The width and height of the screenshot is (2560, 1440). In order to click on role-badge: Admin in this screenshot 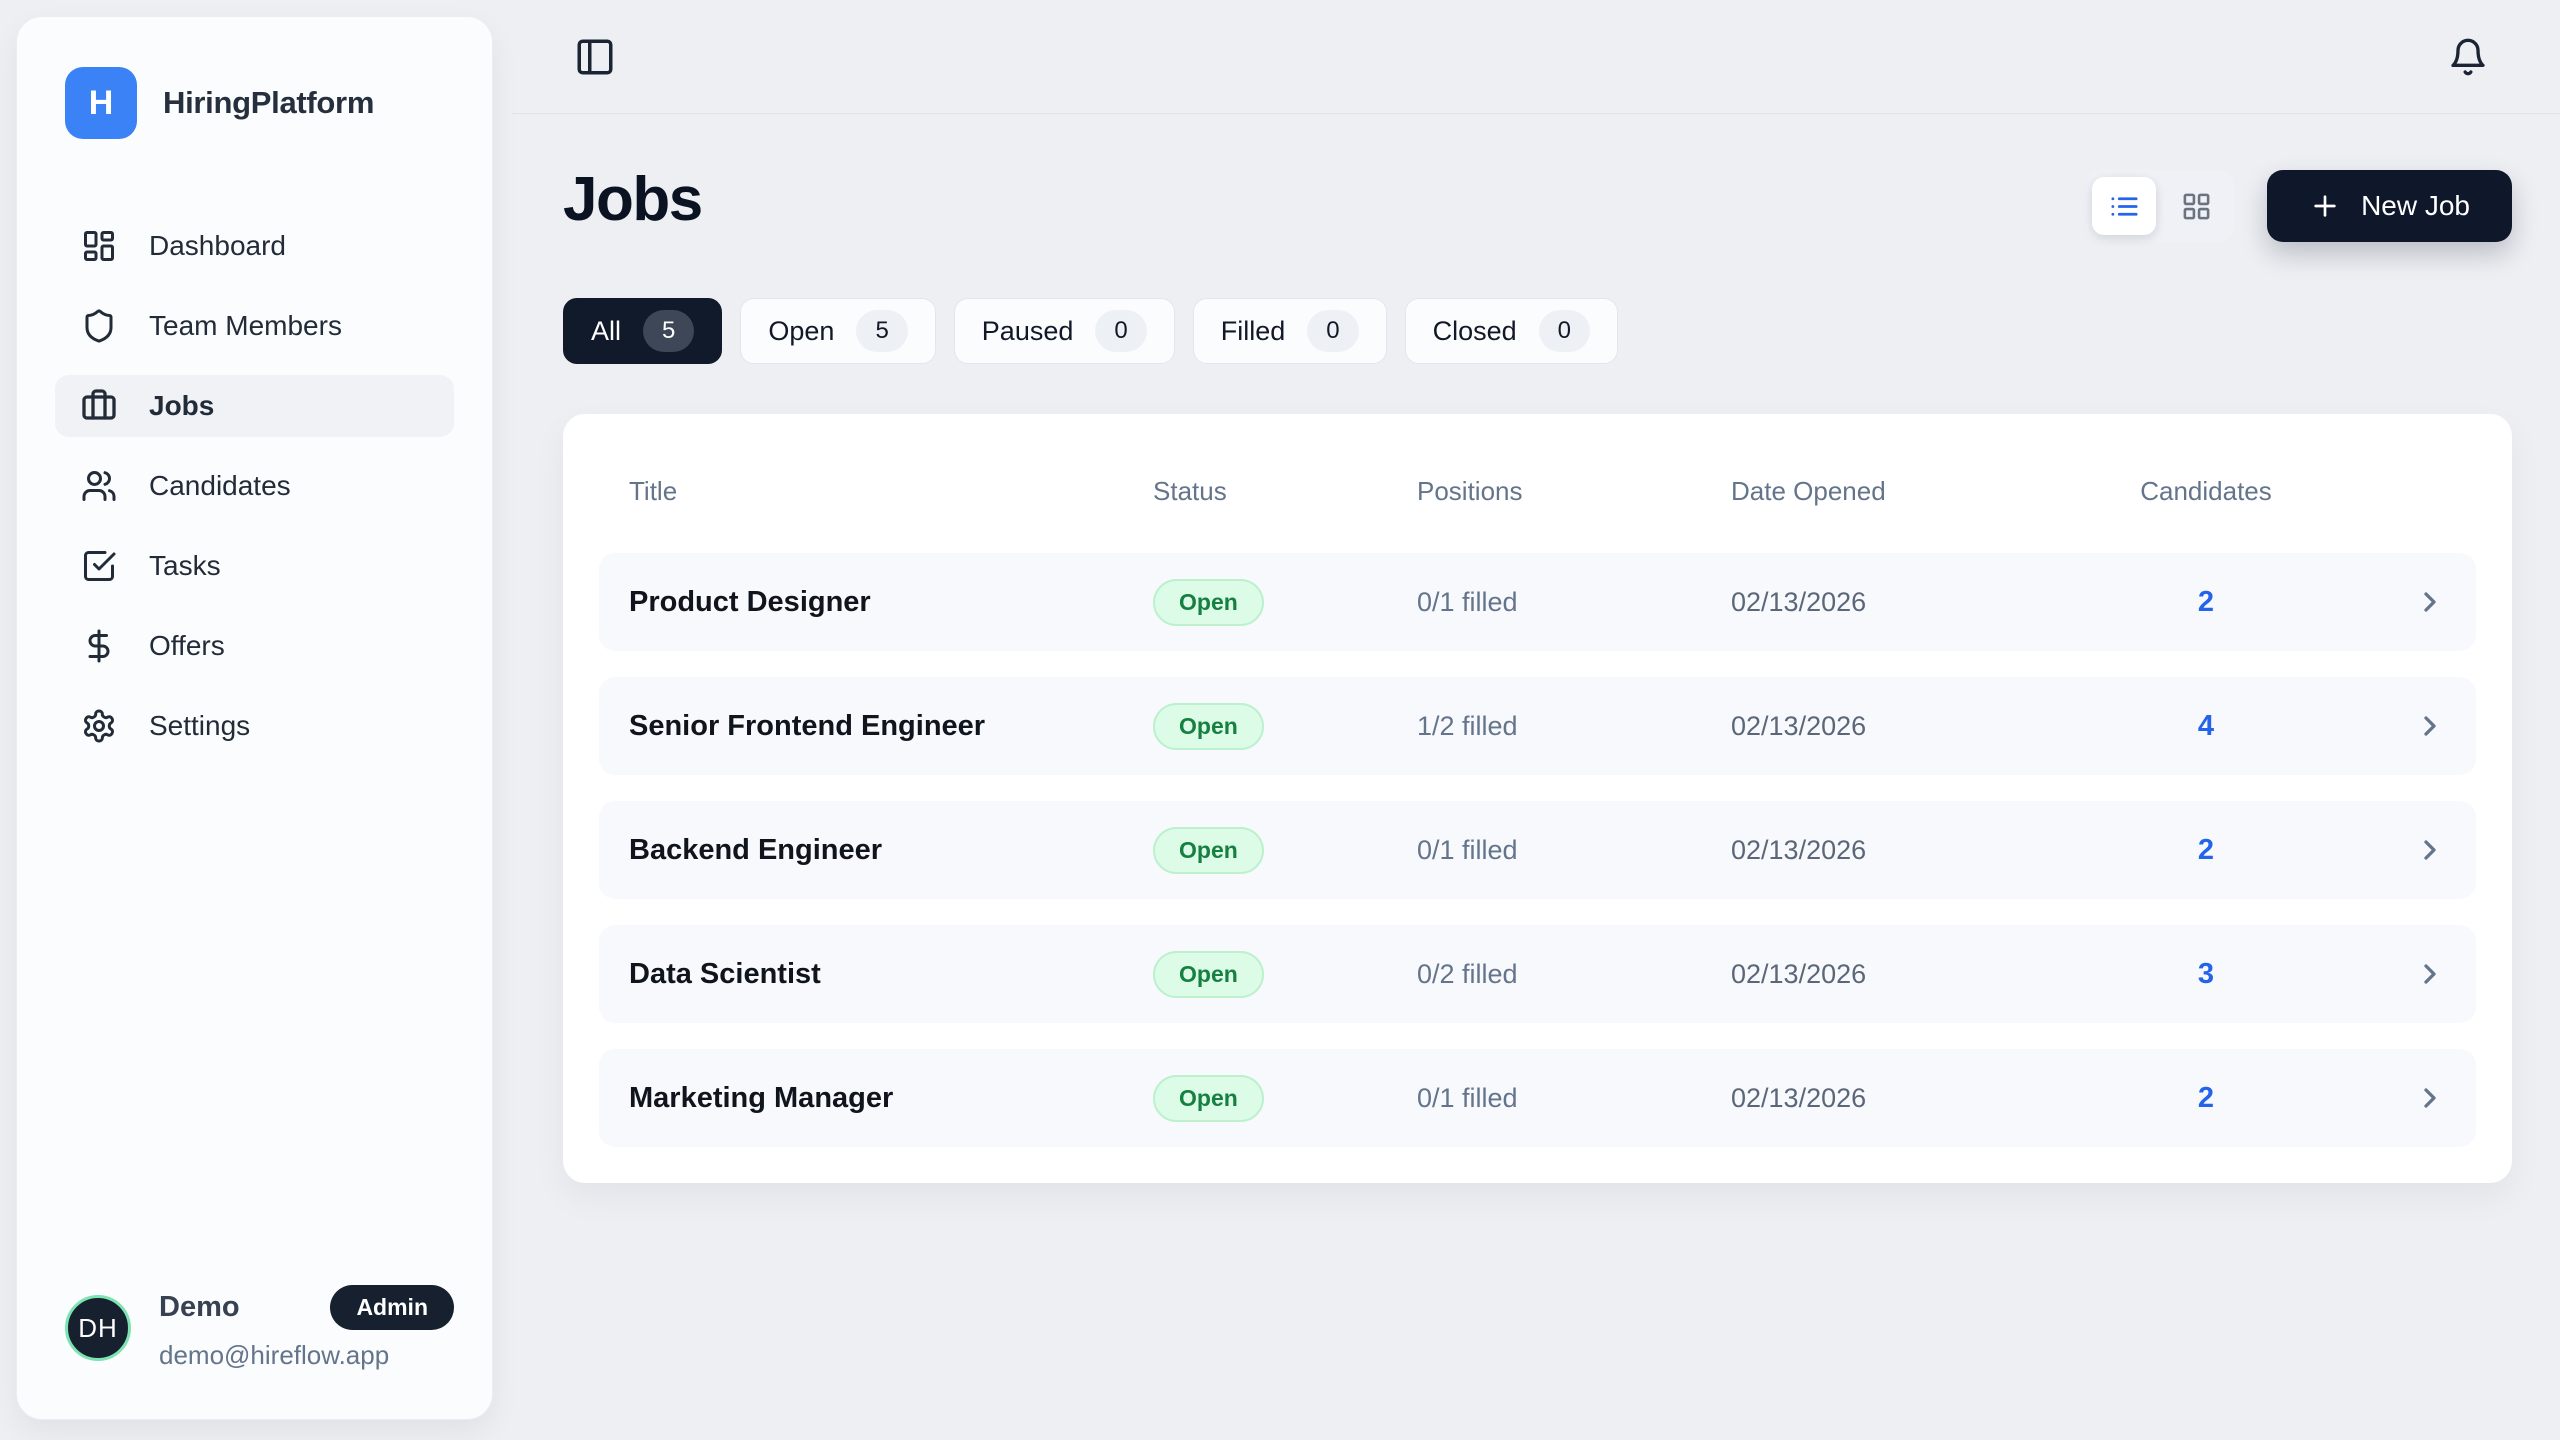, I will do `click(392, 1307)`.